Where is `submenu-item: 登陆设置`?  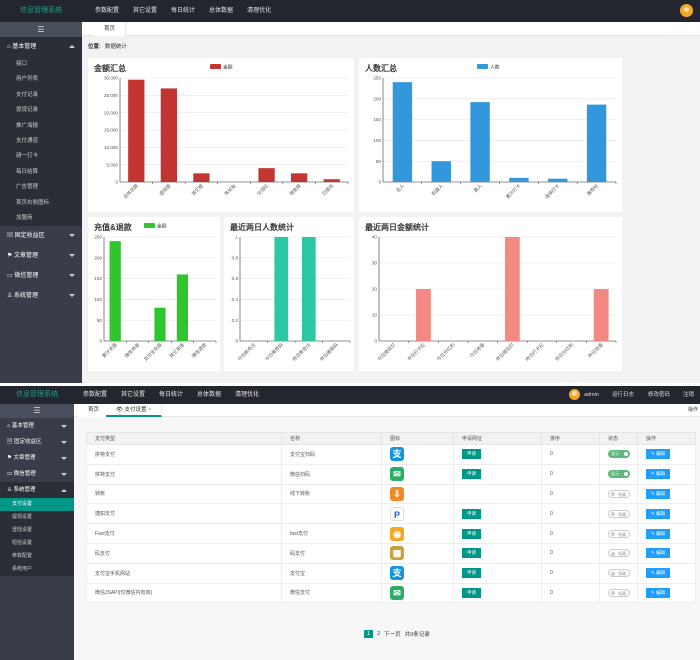 submenu-item: 登陆设置 is located at coordinates (22, 530).